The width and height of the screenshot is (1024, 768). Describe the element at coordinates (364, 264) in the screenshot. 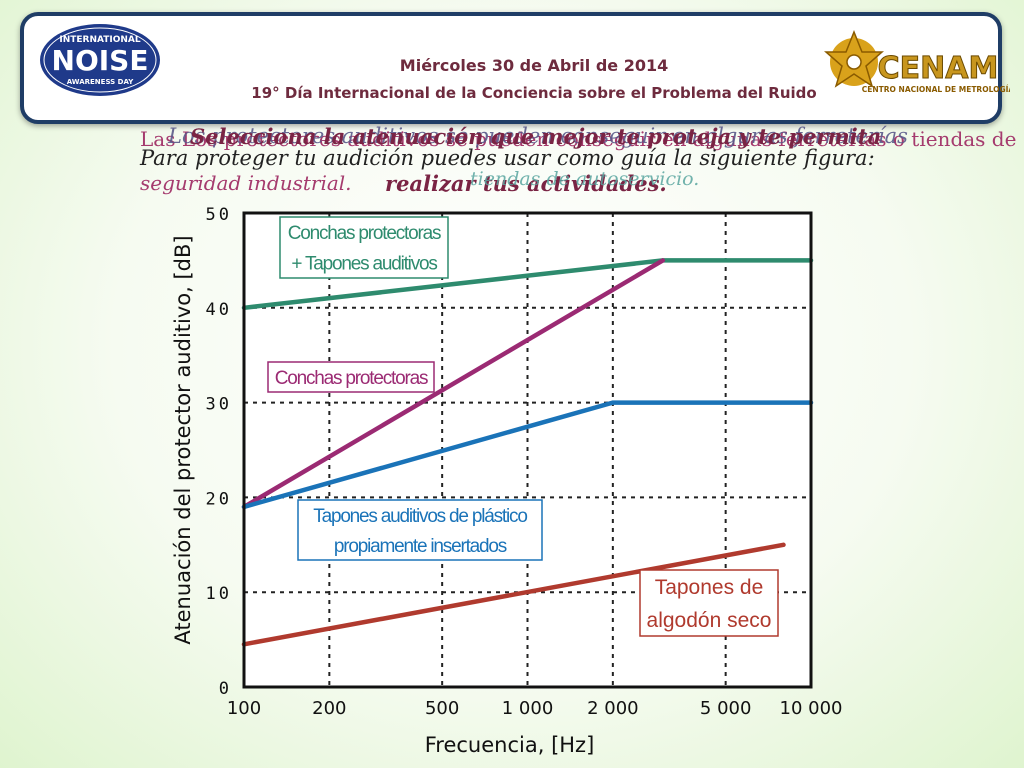

I see `series-label-text: + Tapones auditivos` at that location.